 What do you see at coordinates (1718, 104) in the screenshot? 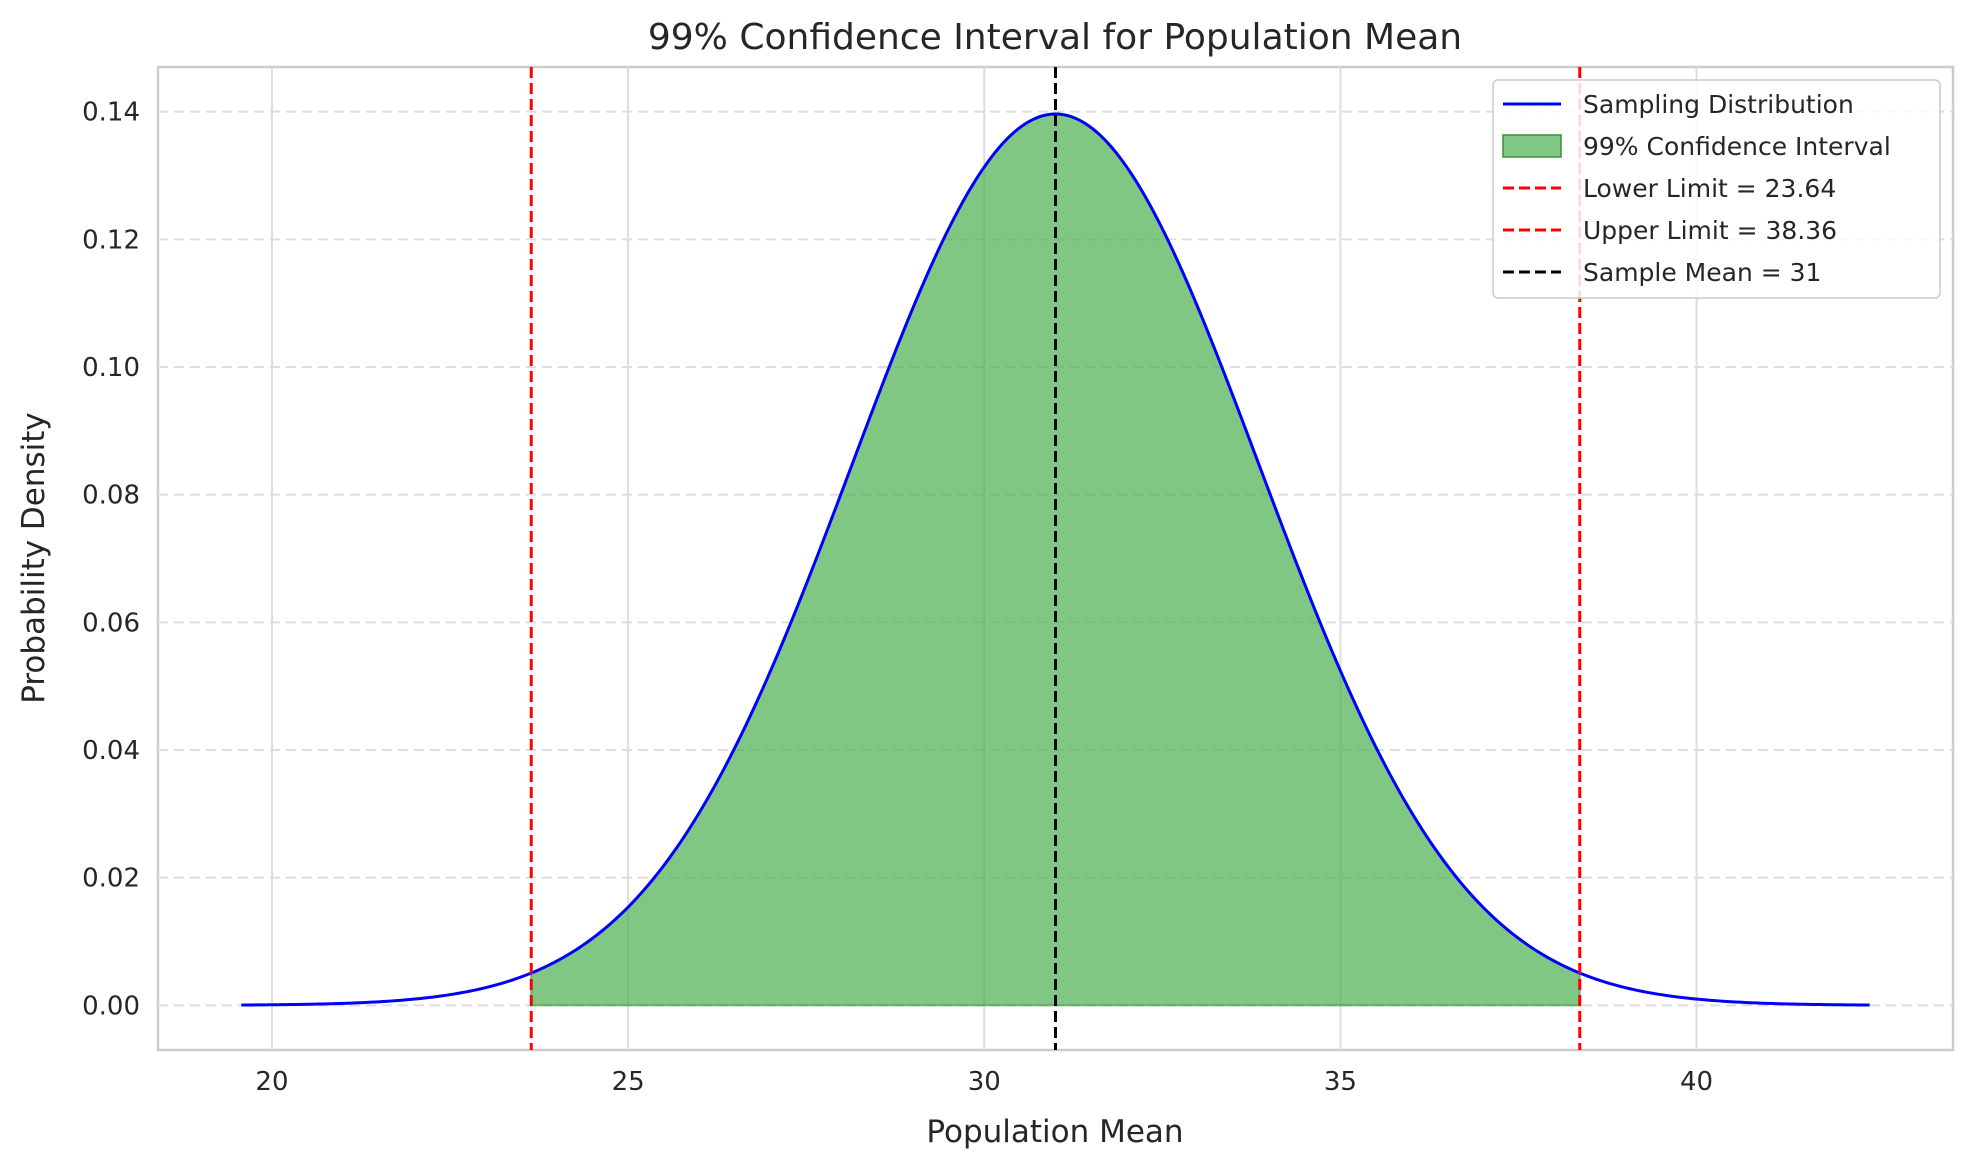
I see `legend-label: Sampling Distribution` at bounding box center [1718, 104].